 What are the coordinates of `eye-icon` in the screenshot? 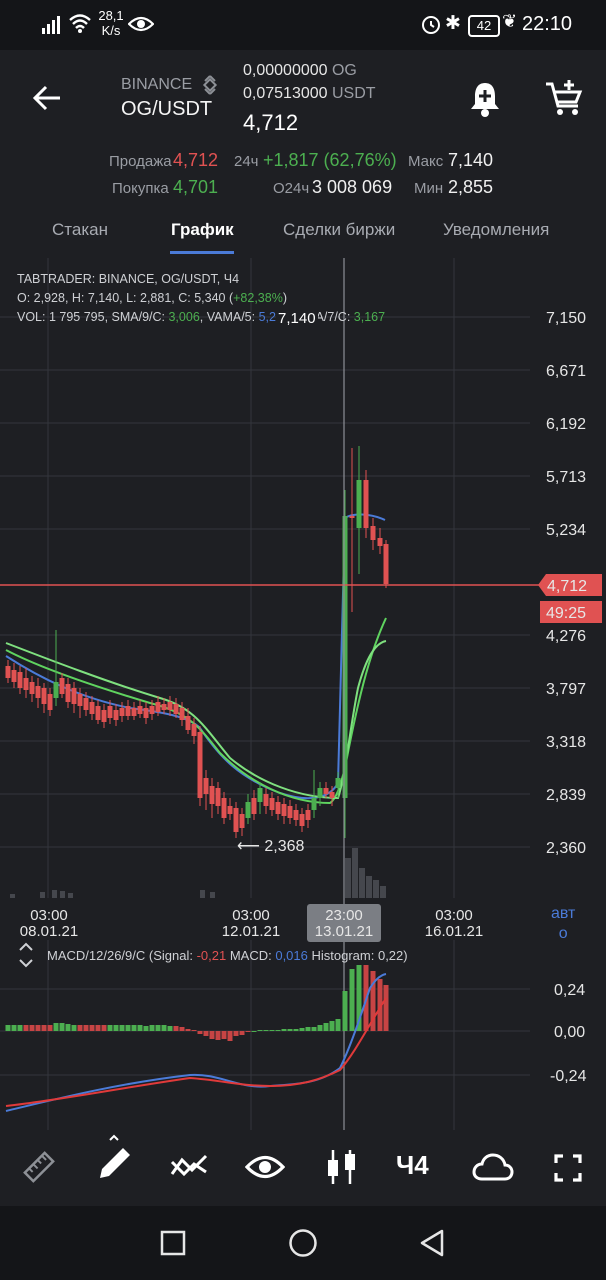 It's located at (265, 1167).